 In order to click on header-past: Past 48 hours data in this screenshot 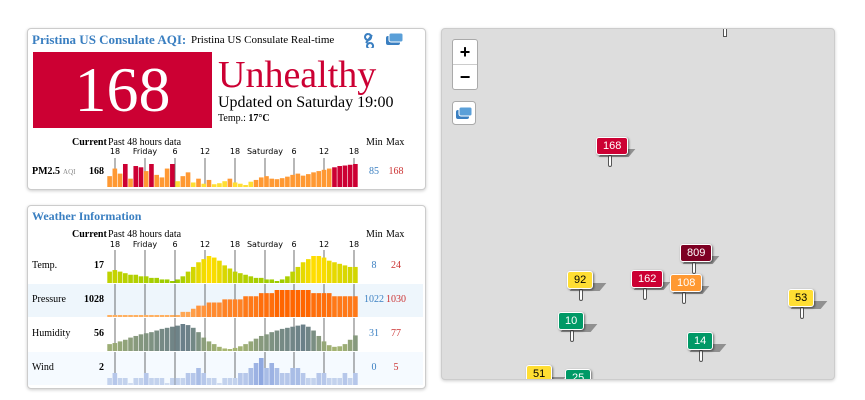, I will do `click(145, 234)`.